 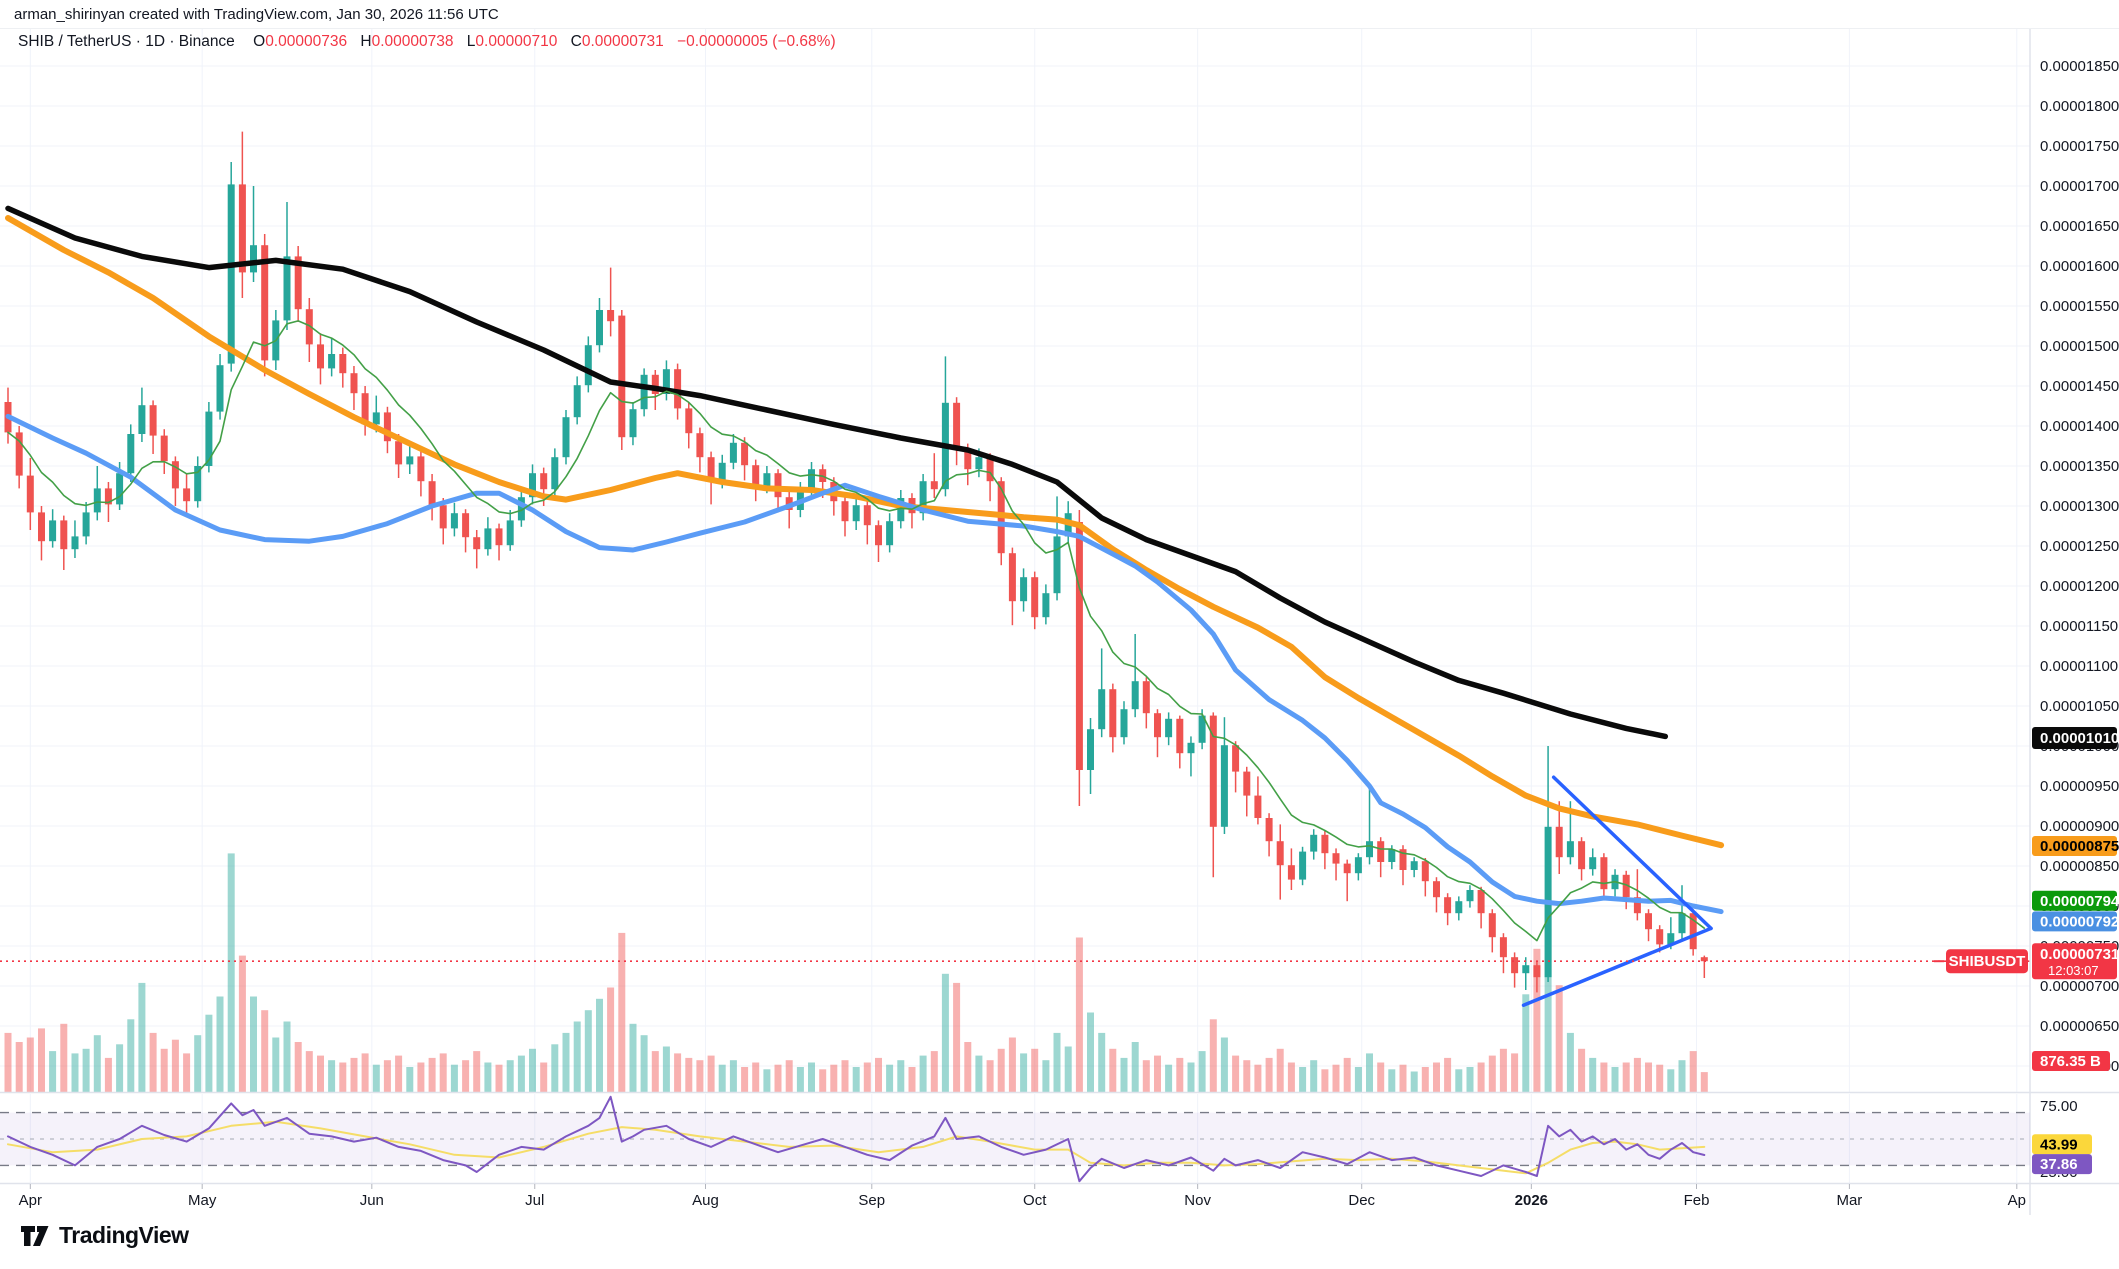 What do you see at coordinates (705, 1200) in the screenshot?
I see `svg-text: Aug` at bounding box center [705, 1200].